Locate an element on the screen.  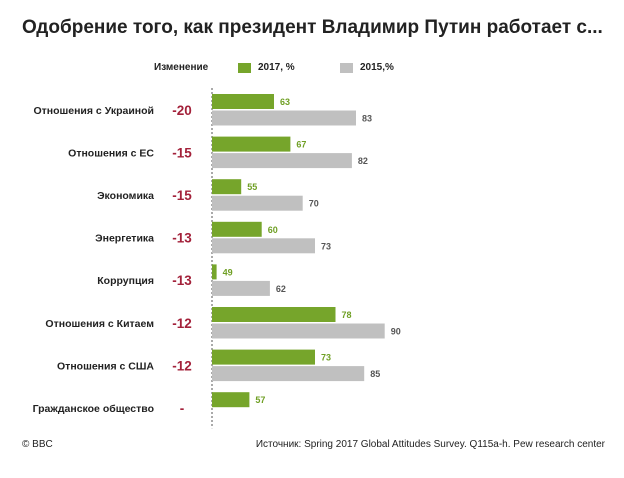
change-value-row-0: -20 is located at coordinates (182, 110).